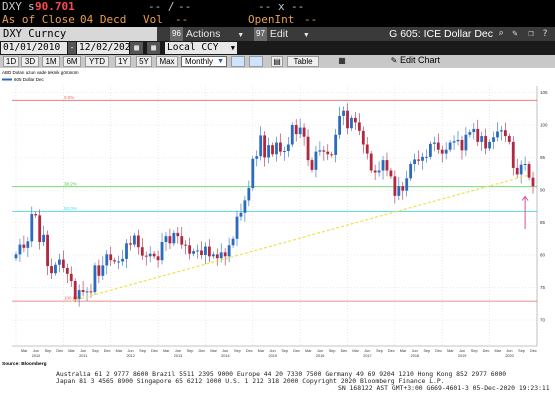  What do you see at coordinates (260, 34) in the screenshot?
I see `edit-number: 97` at bounding box center [260, 34].